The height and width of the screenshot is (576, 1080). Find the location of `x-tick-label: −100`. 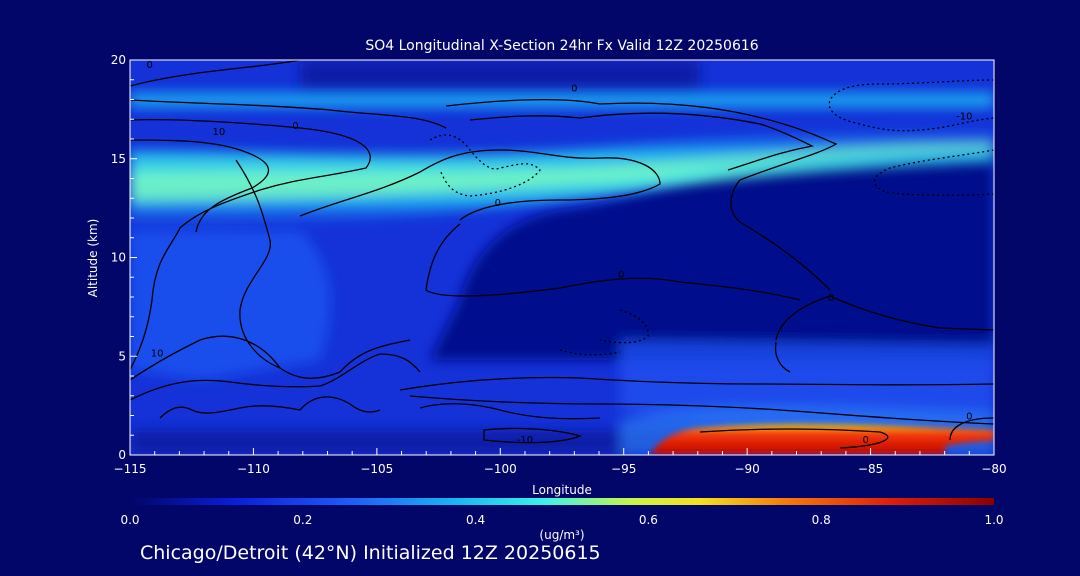

x-tick-label: −100 is located at coordinates (500, 469).